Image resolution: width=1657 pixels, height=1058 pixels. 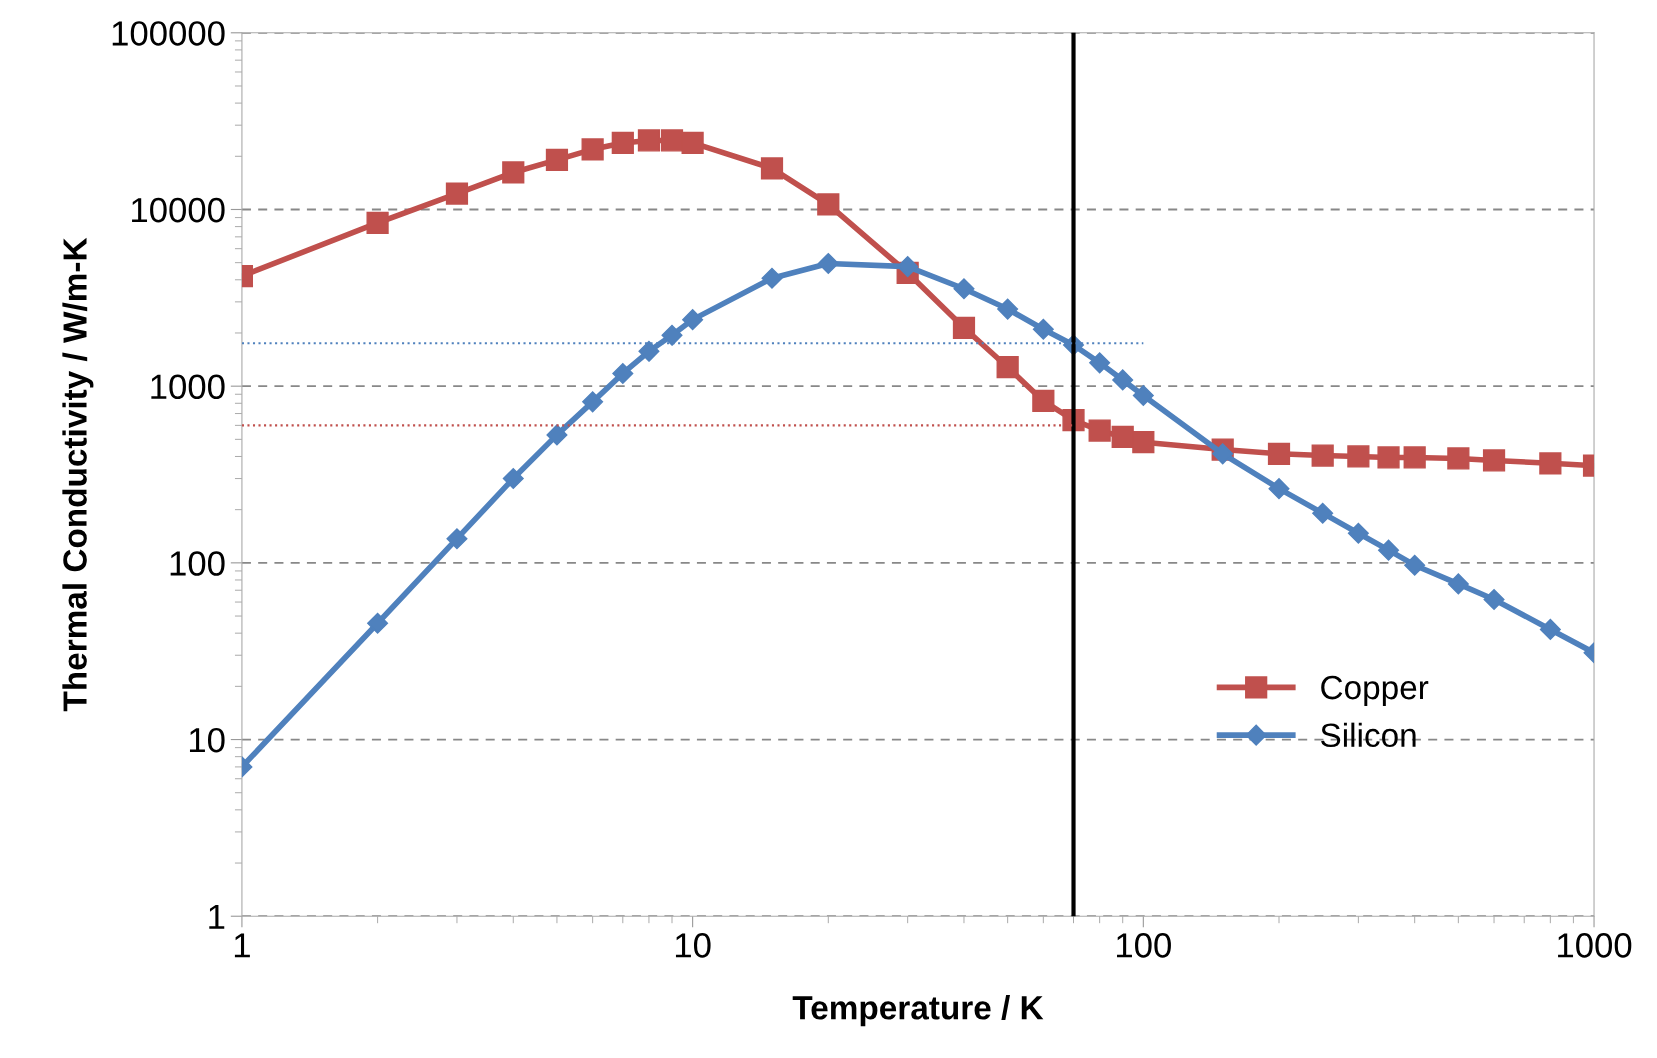 I want to click on y-tick-label: 10000, so click(x=178, y=210).